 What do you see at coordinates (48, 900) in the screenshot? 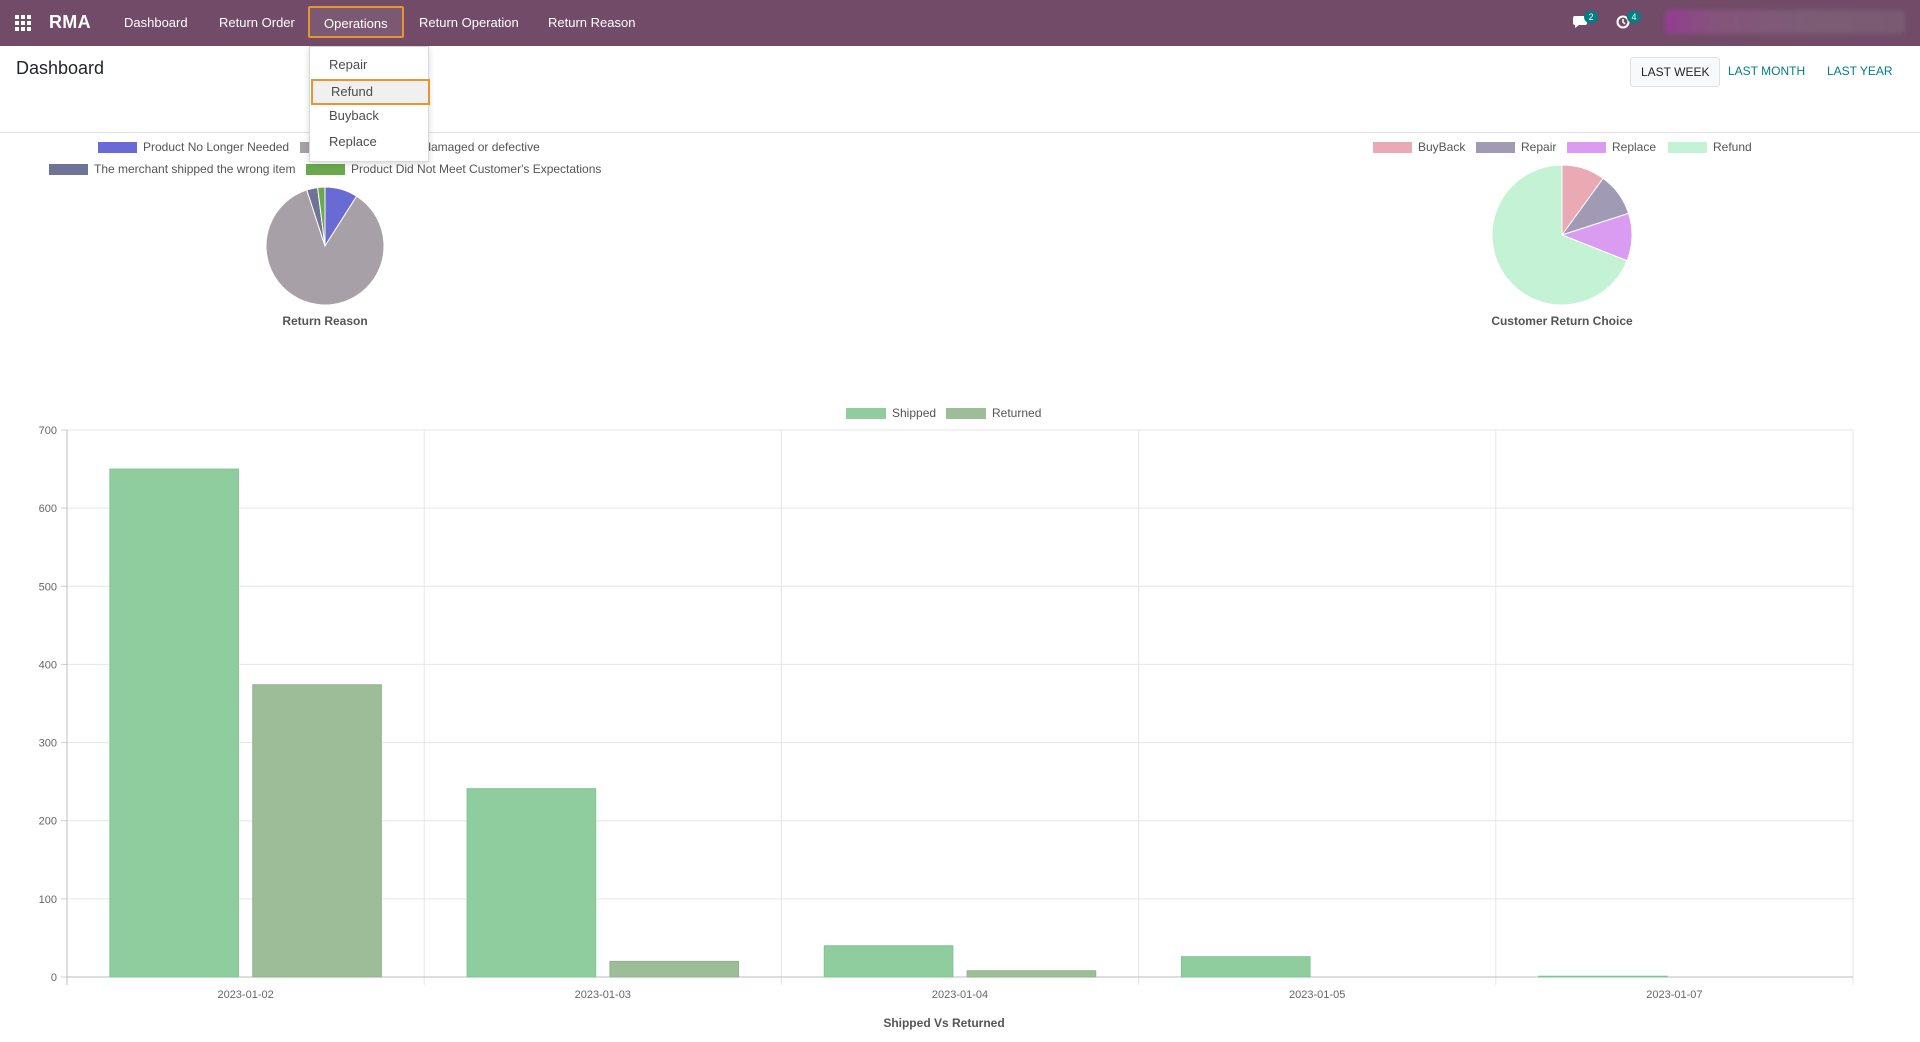
I see `y-tick-label: 100` at bounding box center [48, 900].